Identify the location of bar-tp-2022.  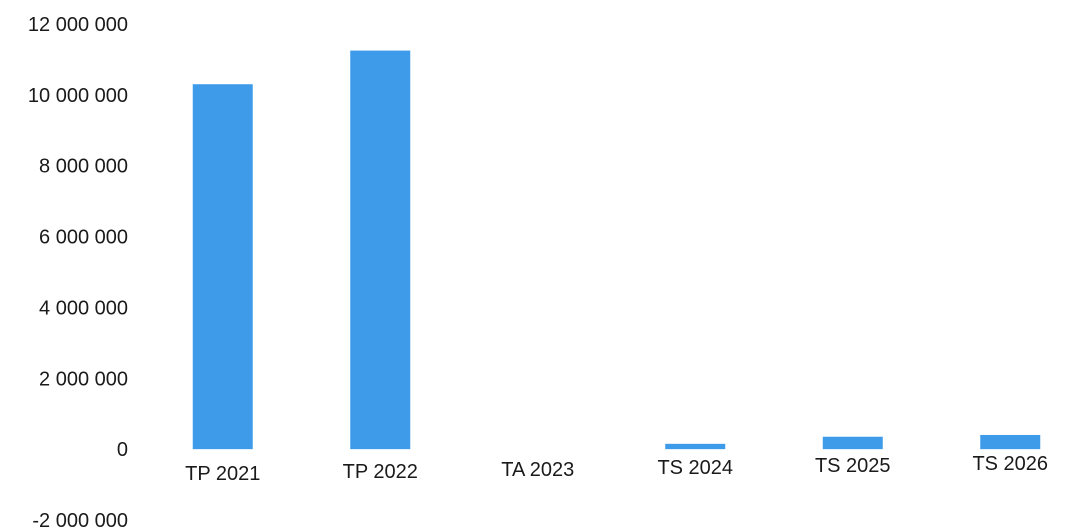
(380, 250).